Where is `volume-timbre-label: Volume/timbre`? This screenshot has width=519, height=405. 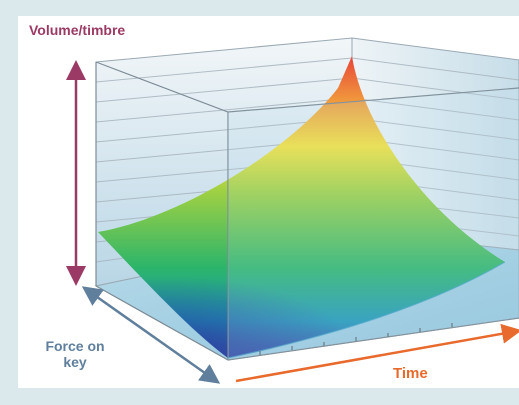 volume-timbre-label: Volume/timbre is located at coordinates (77, 30).